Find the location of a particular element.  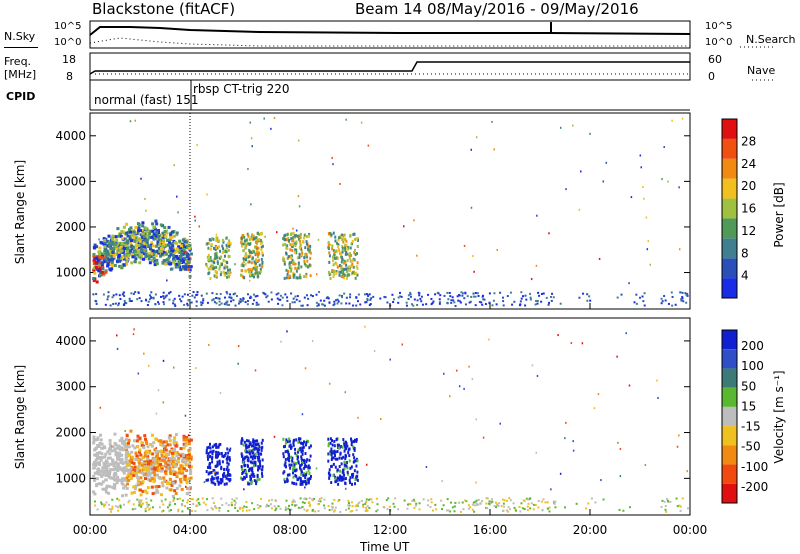

x-tick-label: 12:00 is located at coordinates (390, 530).